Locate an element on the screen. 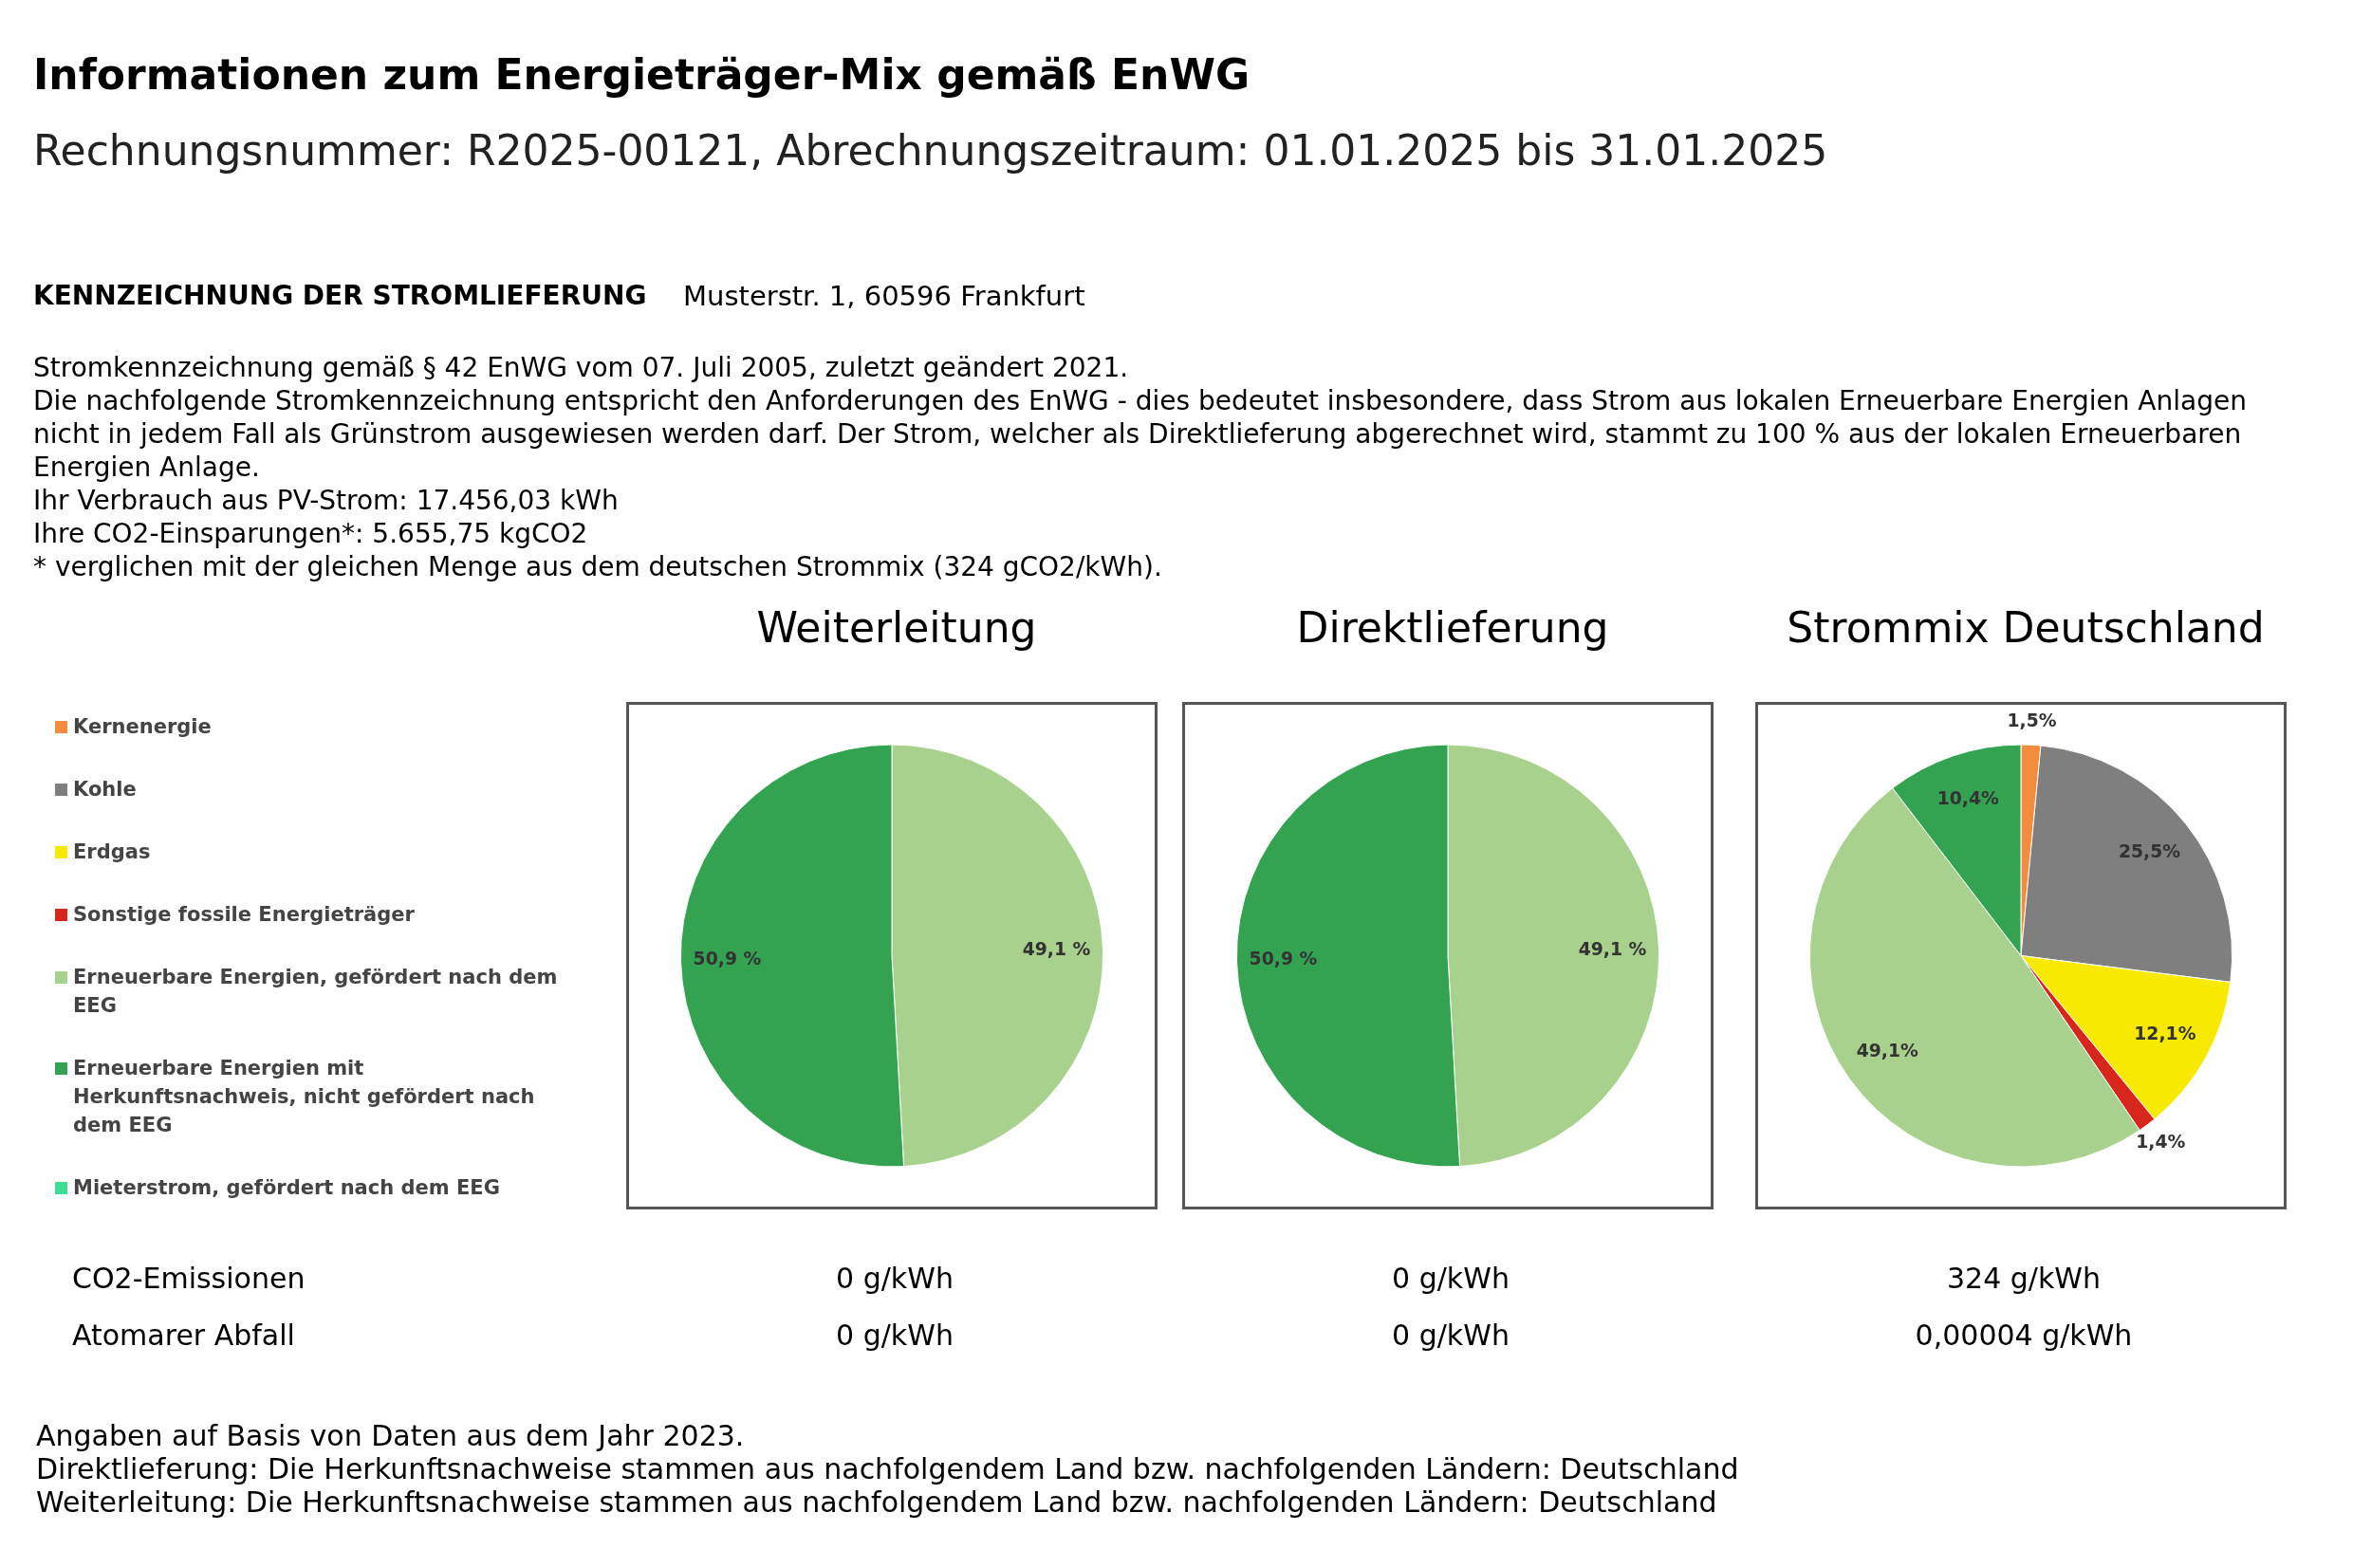 This screenshot has width=2353, height=1568. chart-title: Strommix Deutschland is located at coordinates (2026, 628).